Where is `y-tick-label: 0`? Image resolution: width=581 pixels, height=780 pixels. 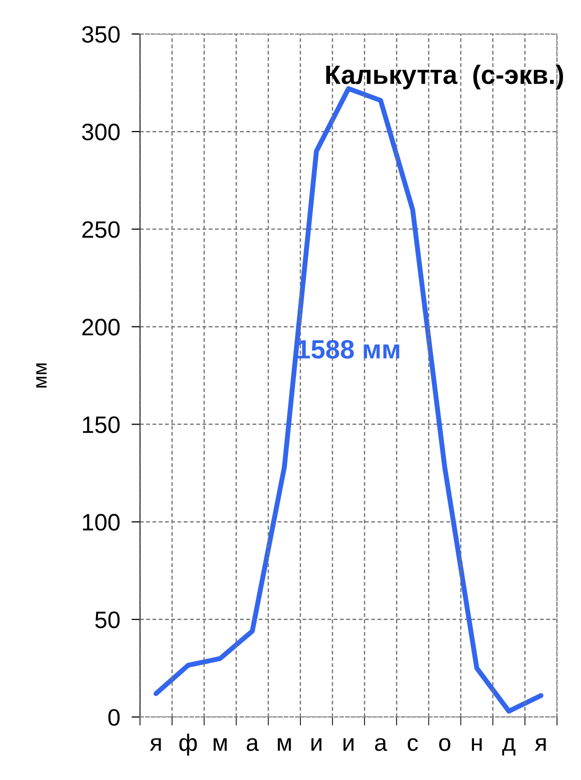 y-tick-label: 0 is located at coordinates (114, 717).